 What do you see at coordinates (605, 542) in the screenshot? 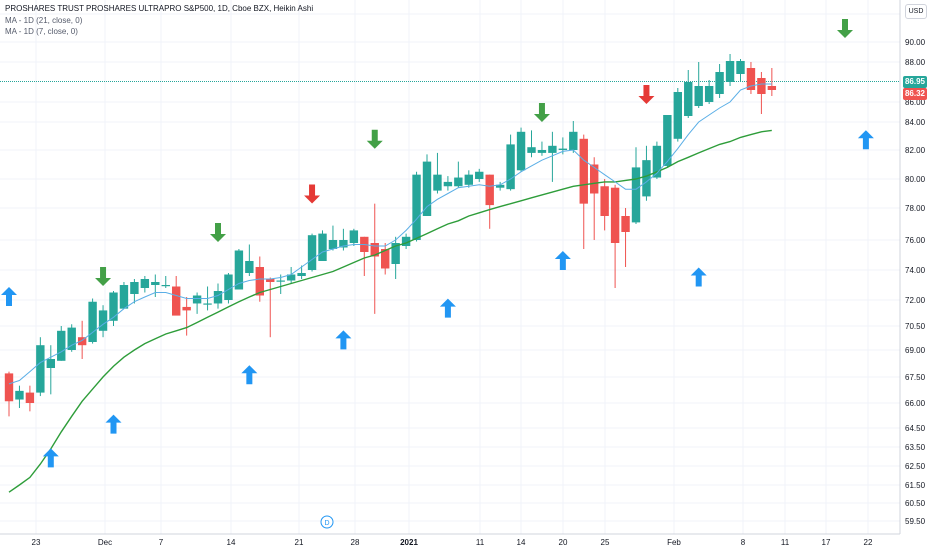
I see `time-tick-label: 25` at bounding box center [605, 542].